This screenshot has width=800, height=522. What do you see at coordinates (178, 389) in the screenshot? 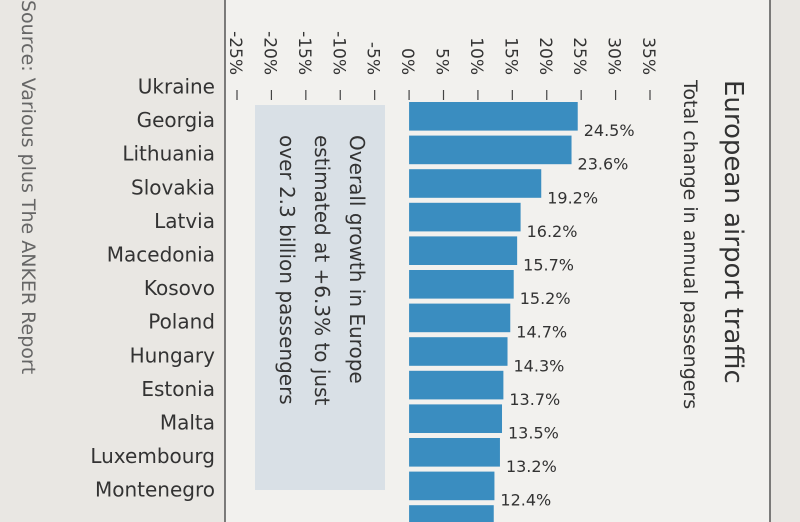
I see `y-tick-label: Estonia` at bounding box center [178, 389].